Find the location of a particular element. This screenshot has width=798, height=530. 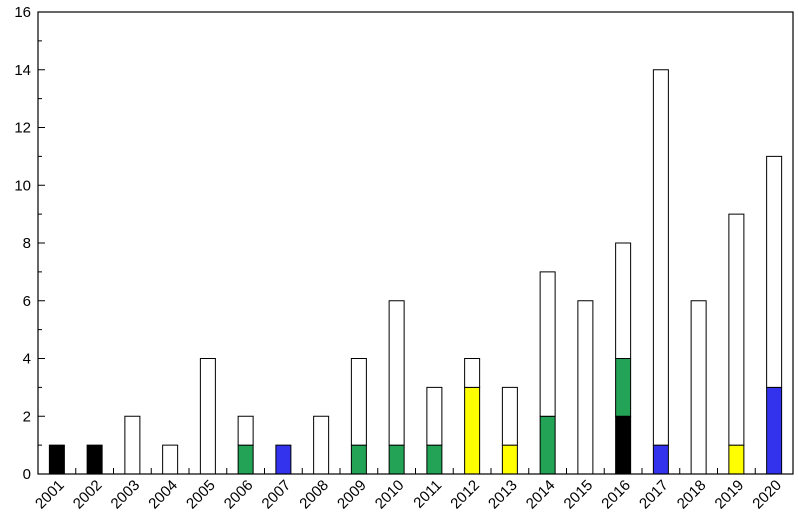

x-tick-label: 2012 is located at coordinates (465, 495).